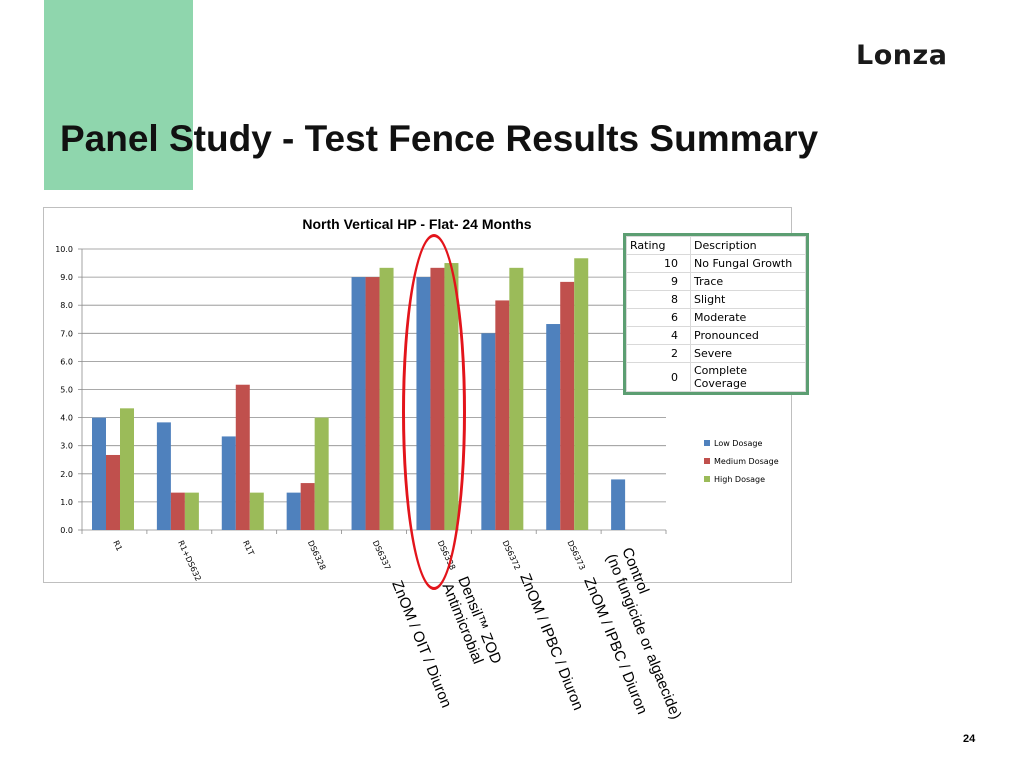 The width and height of the screenshot is (1024, 768). Describe the element at coordinates (748, 377) in the screenshot. I see `rating-description: Complete Coverage` at that location.